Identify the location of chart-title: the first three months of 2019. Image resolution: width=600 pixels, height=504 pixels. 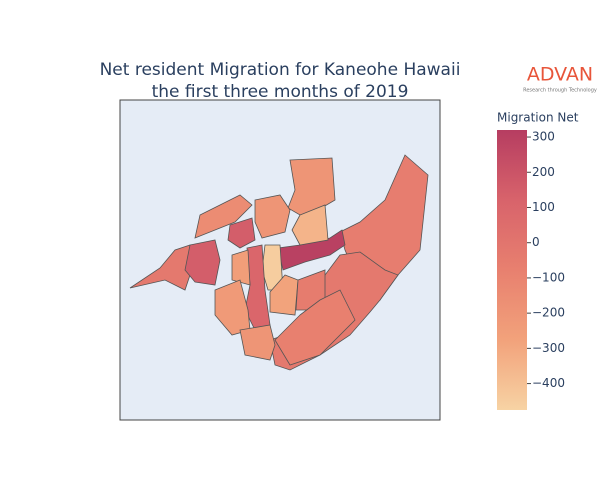
(280, 92).